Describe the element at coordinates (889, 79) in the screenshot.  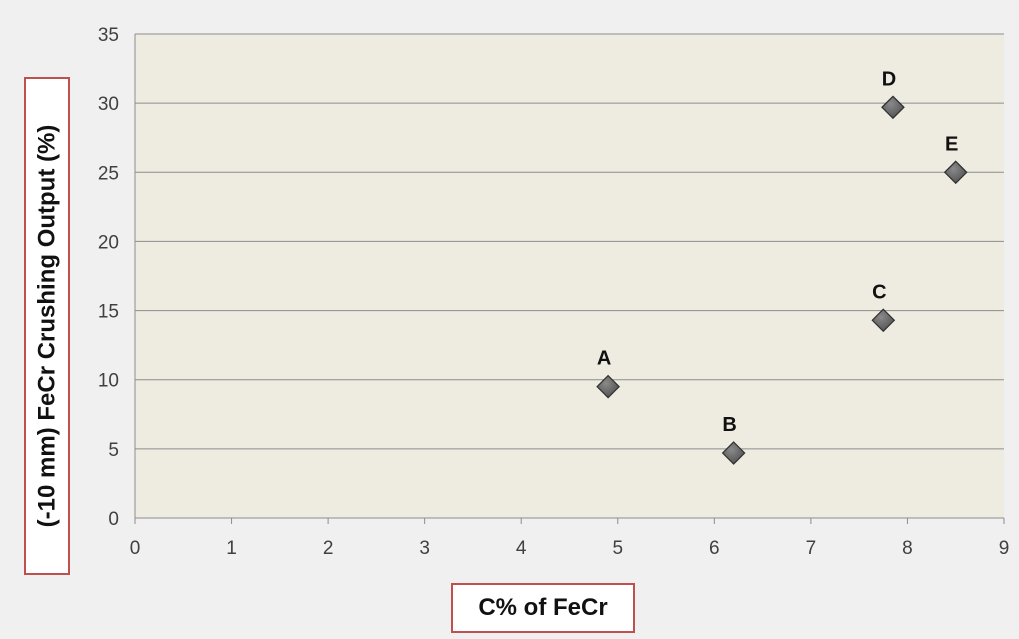
I see `point-label-d: D` at that location.